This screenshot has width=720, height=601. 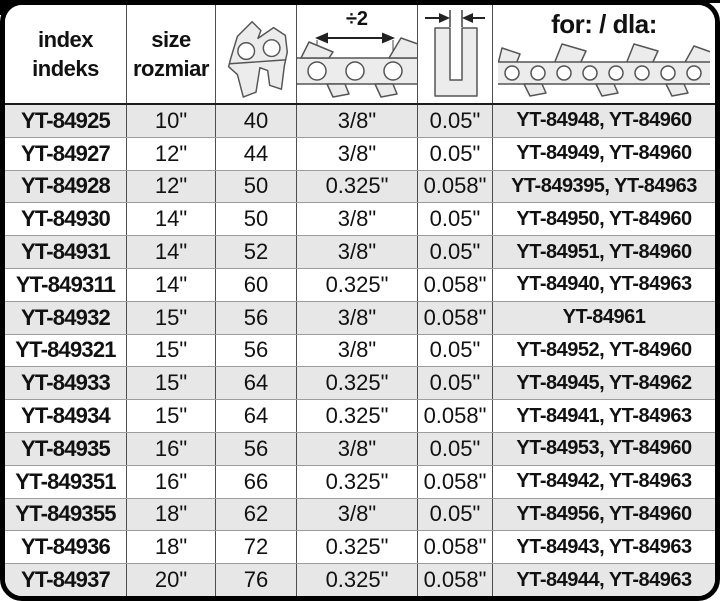 What do you see at coordinates (604, 120) in the screenshot?
I see `cell-for-models: YT-84948, YT-84960` at bounding box center [604, 120].